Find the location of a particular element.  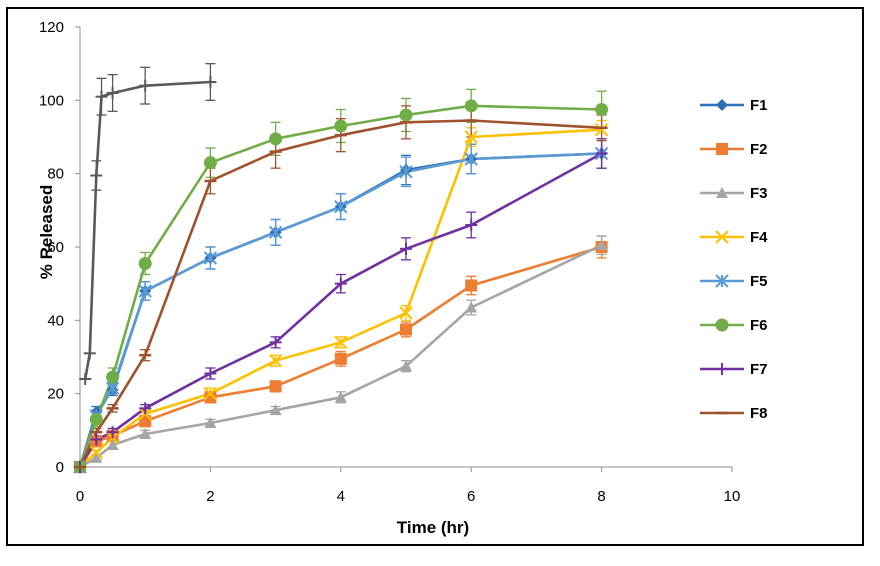

x-tick-label: 0 is located at coordinates (80, 496).